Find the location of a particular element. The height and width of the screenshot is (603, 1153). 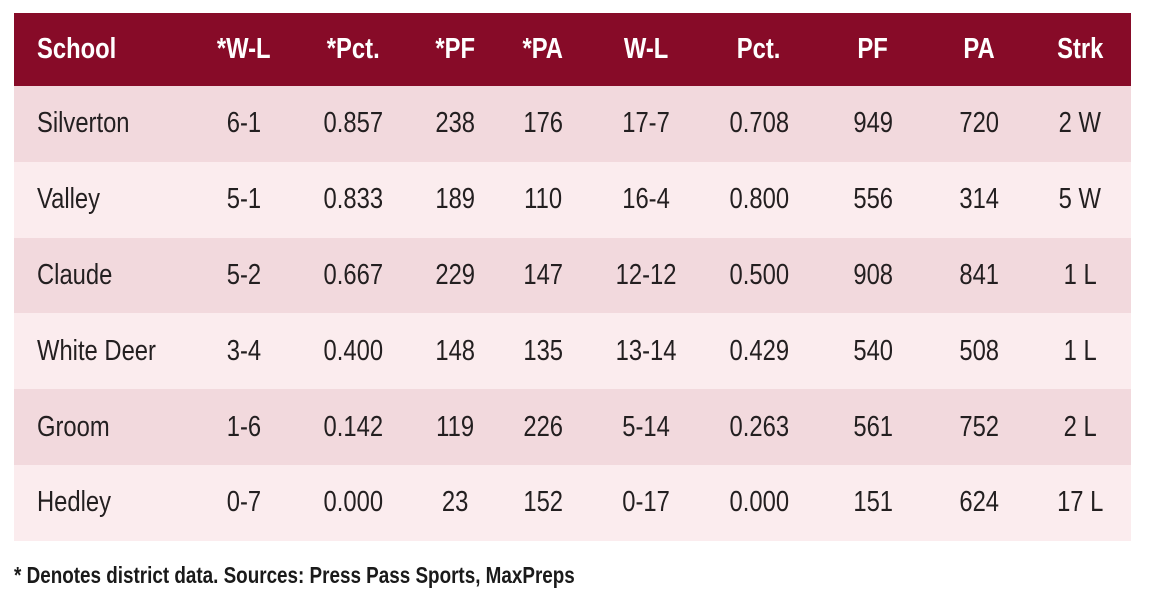

stat-cell-text: 0.800 is located at coordinates (759, 199).